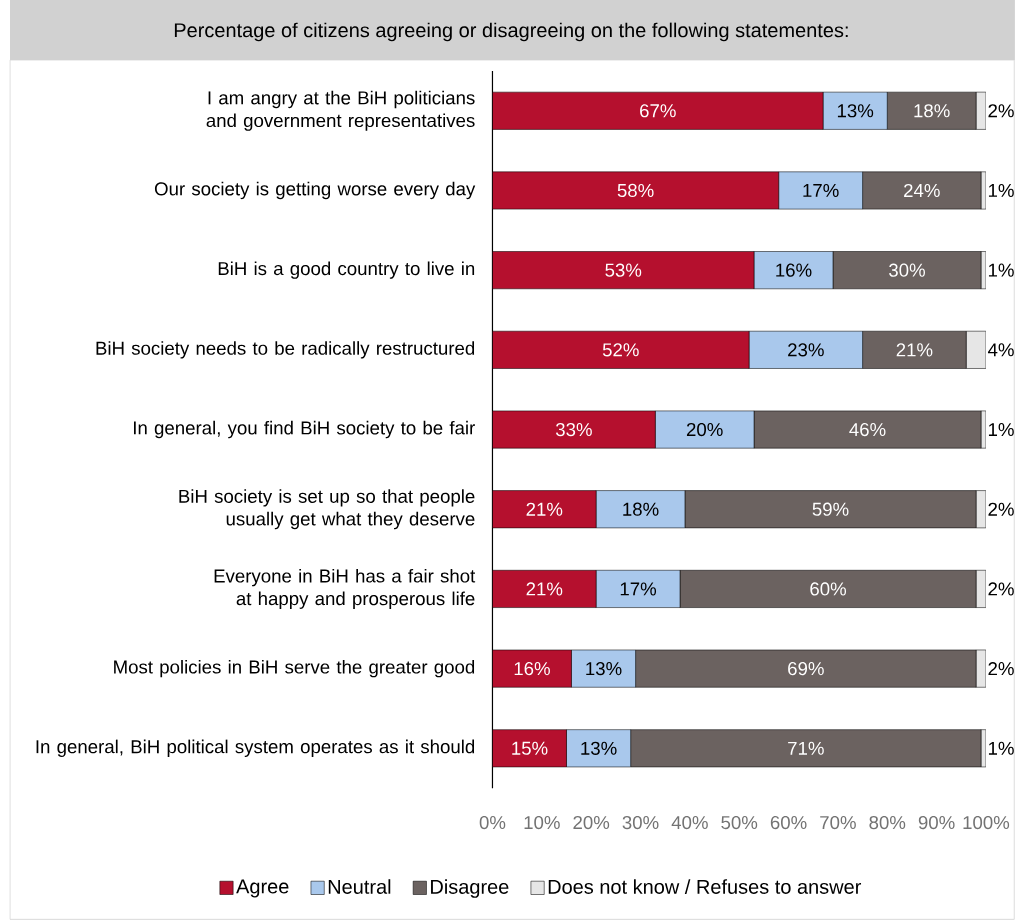 This screenshot has height=920, width=1016. What do you see at coordinates (1000, 350) in the screenshot?
I see `data-label: 4%` at bounding box center [1000, 350].